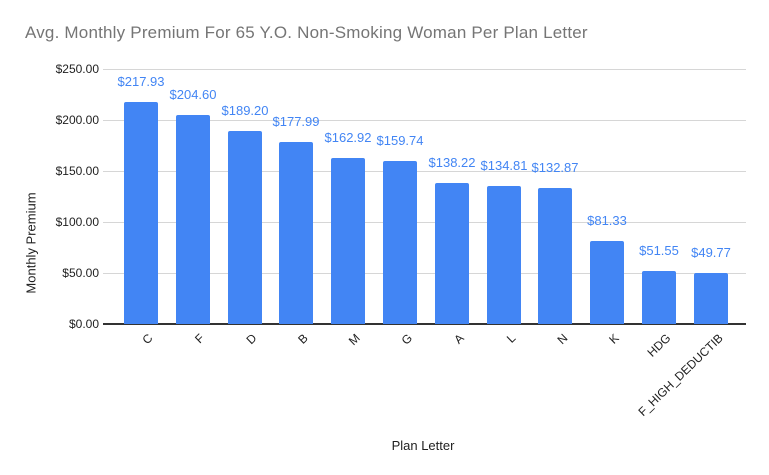 Image resolution: width=769 pixels, height=475 pixels. I want to click on bar-value-label: $177.99, so click(296, 121).